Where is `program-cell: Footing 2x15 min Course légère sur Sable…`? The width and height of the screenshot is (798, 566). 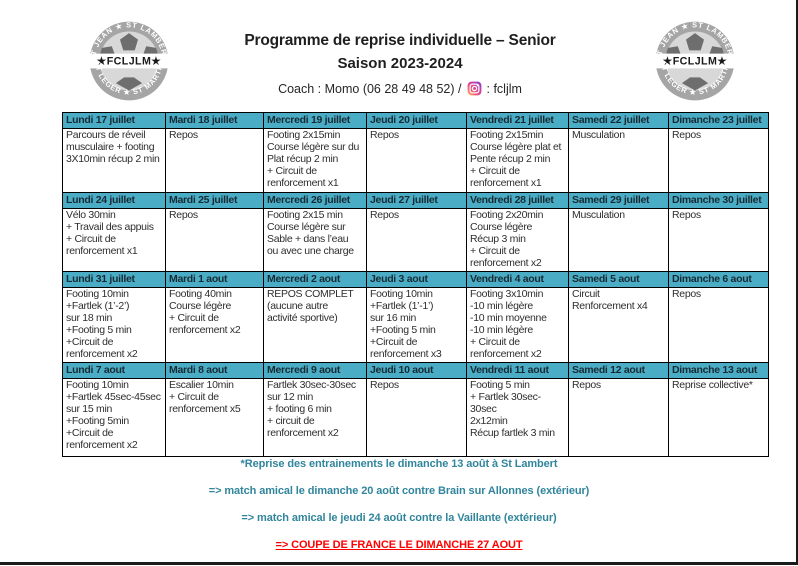 program-cell: Footing 2x15 min Course légère sur Sable… is located at coordinates (315, 240).